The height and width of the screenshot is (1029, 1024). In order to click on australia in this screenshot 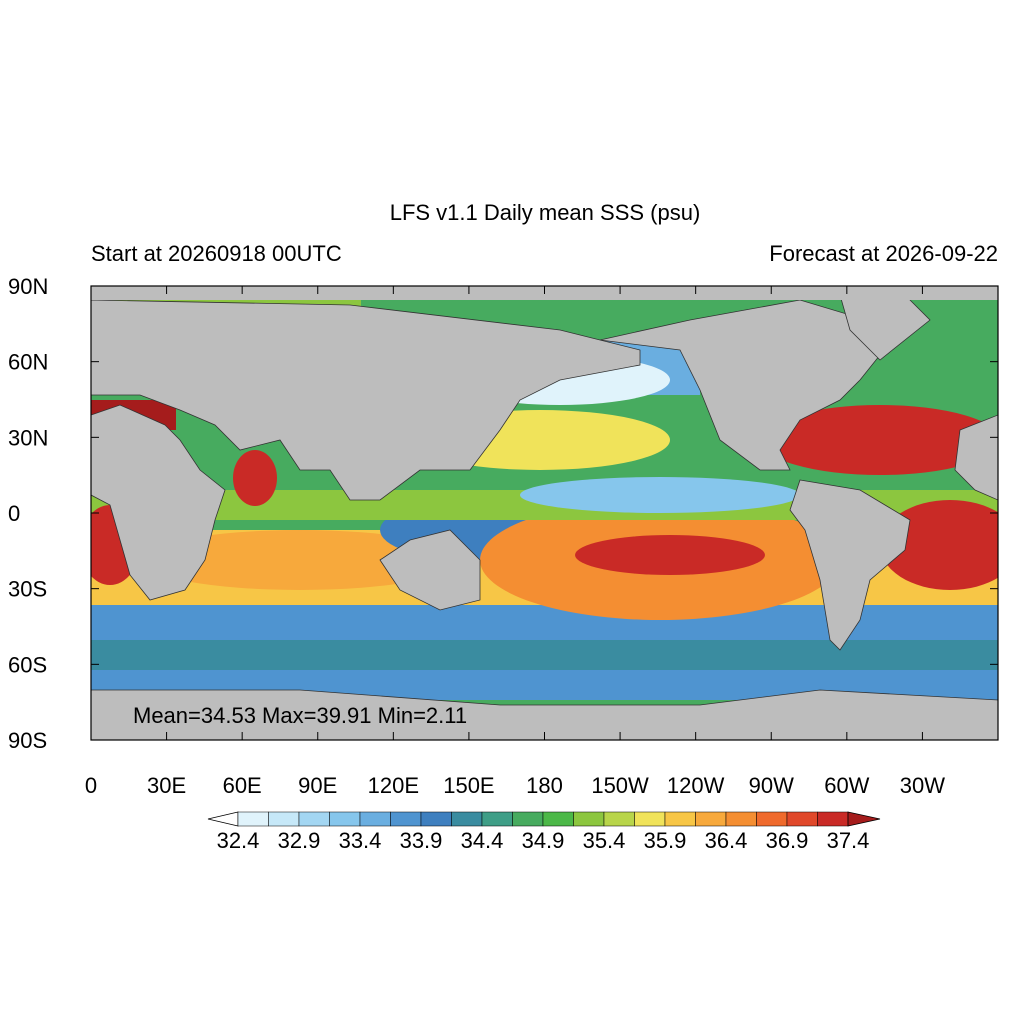, I will do `click(430, 570)`.